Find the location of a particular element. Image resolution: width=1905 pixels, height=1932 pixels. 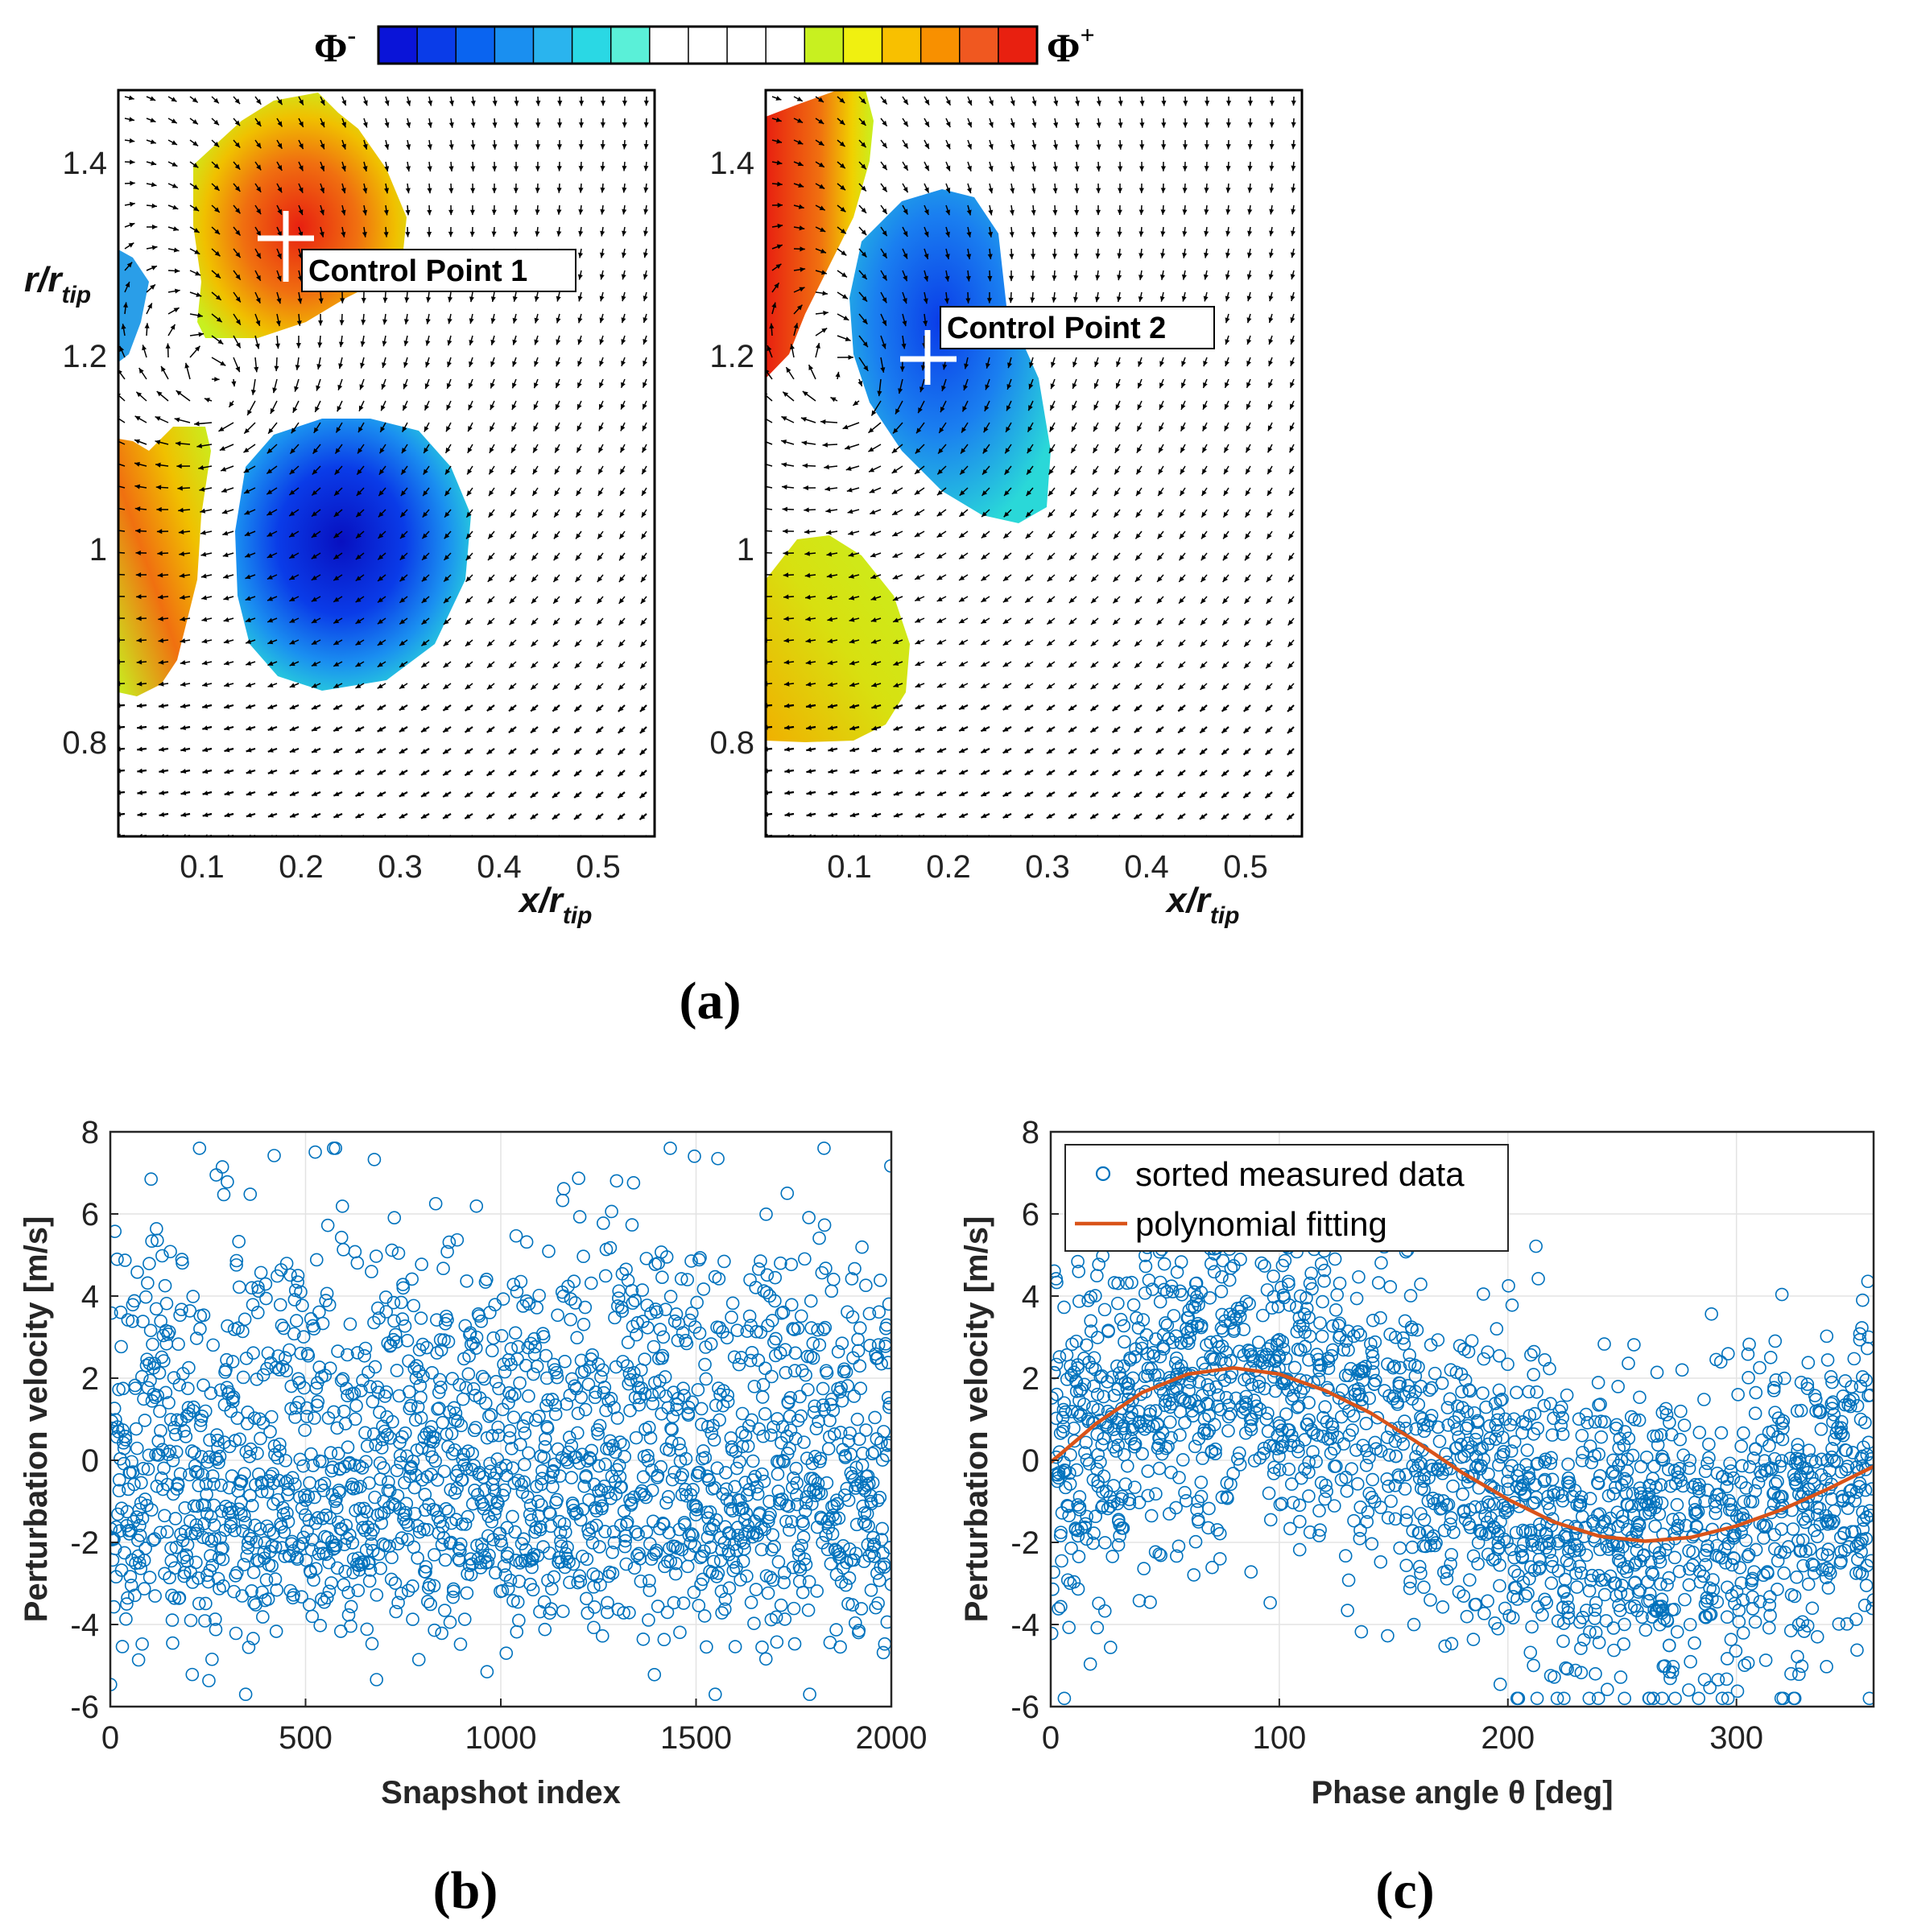

colorbar-cell is located at coordinates (631, 45).